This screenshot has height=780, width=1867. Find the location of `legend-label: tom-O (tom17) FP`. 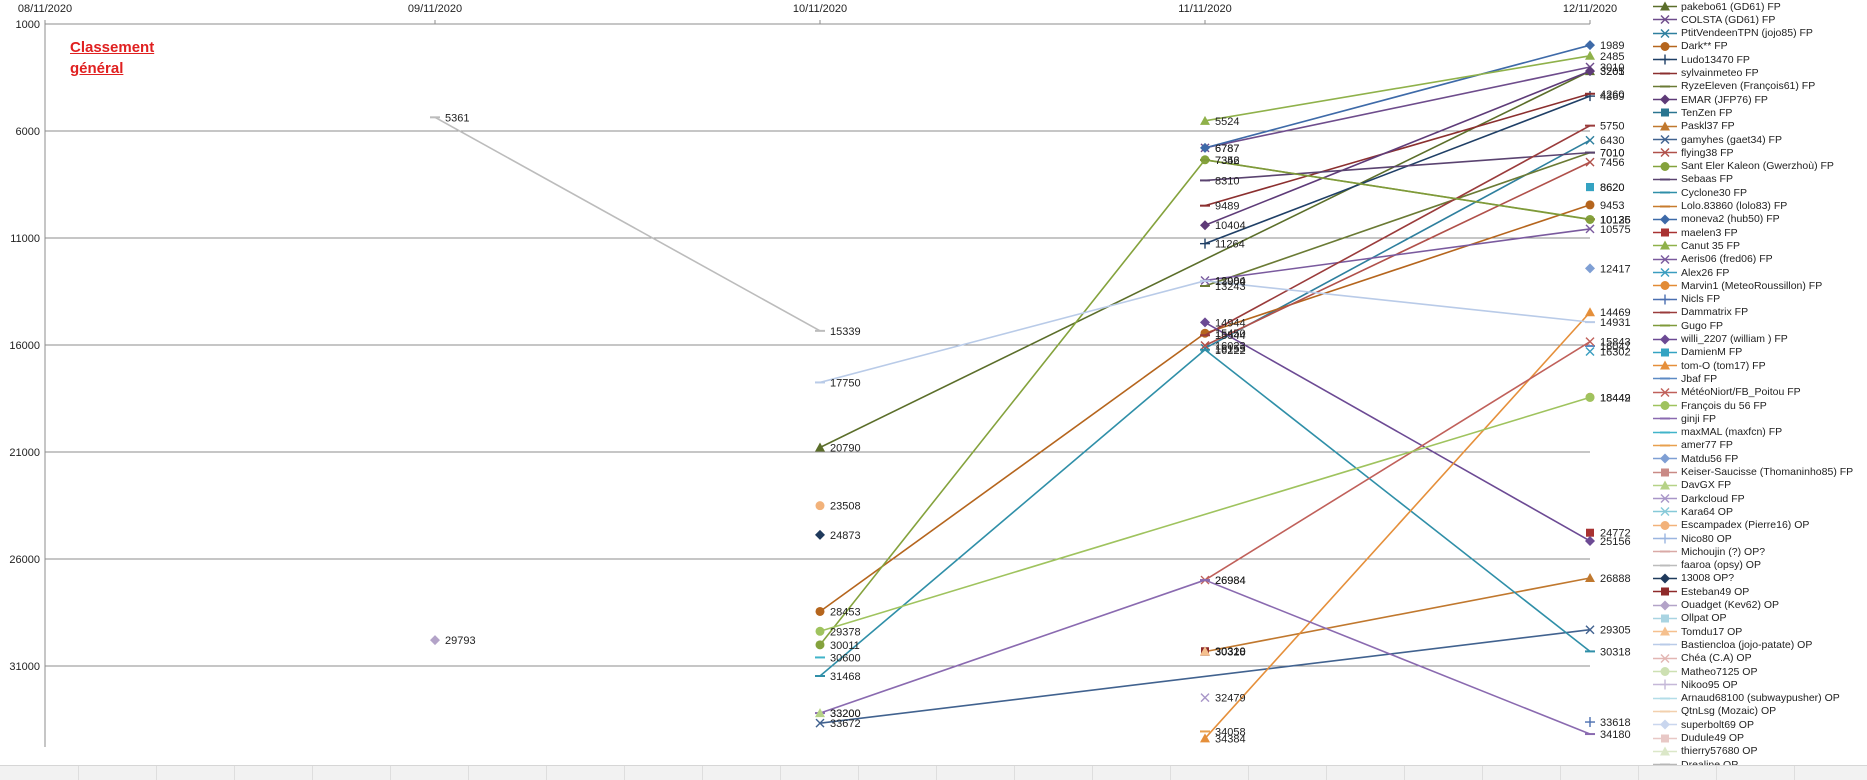

legend-label: tom-O (tom17) FP is located at coordinates (1723, 365).